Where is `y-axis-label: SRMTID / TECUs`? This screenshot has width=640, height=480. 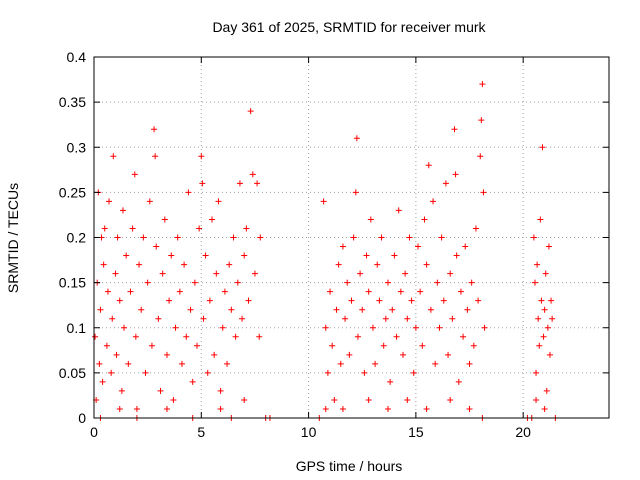
y-axis-label: SRMTID / TECUs is located at coordinates (13, 238).